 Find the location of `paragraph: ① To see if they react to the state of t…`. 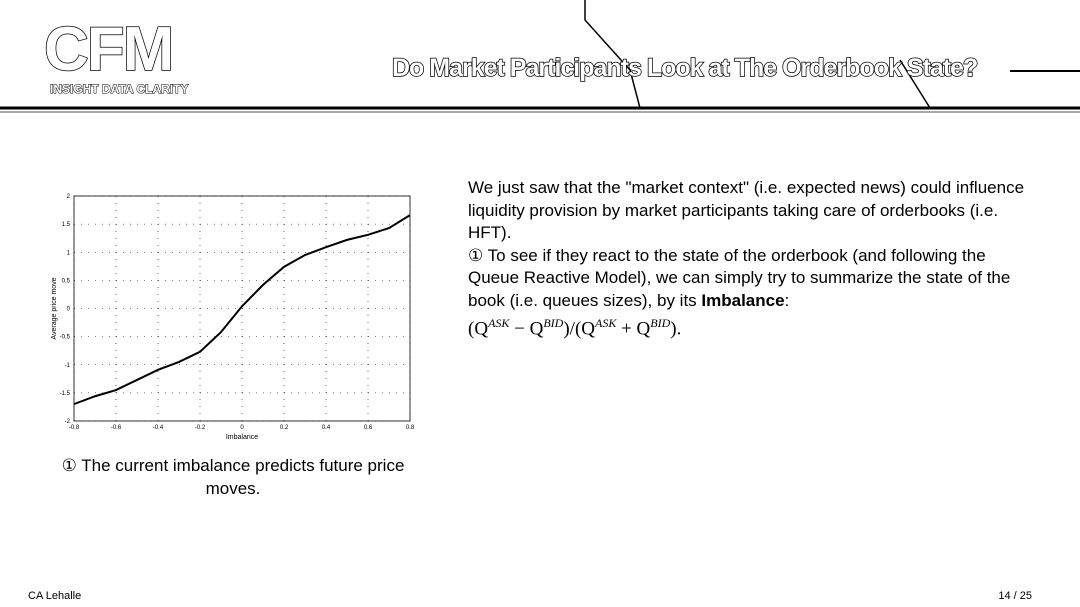

paragraph: ① To see if they react to the state of t… is located at coordinates (748, 279).